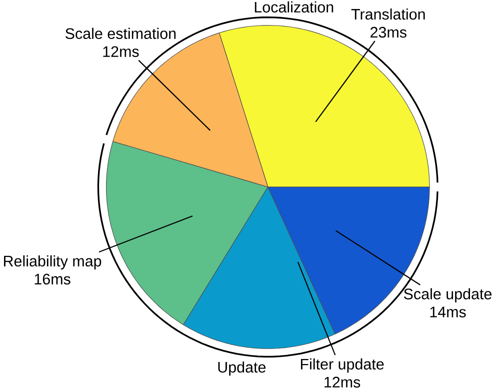 This screenshot has width=495, height=390. I want to click on data-label: 16ms, so click(52, 279).